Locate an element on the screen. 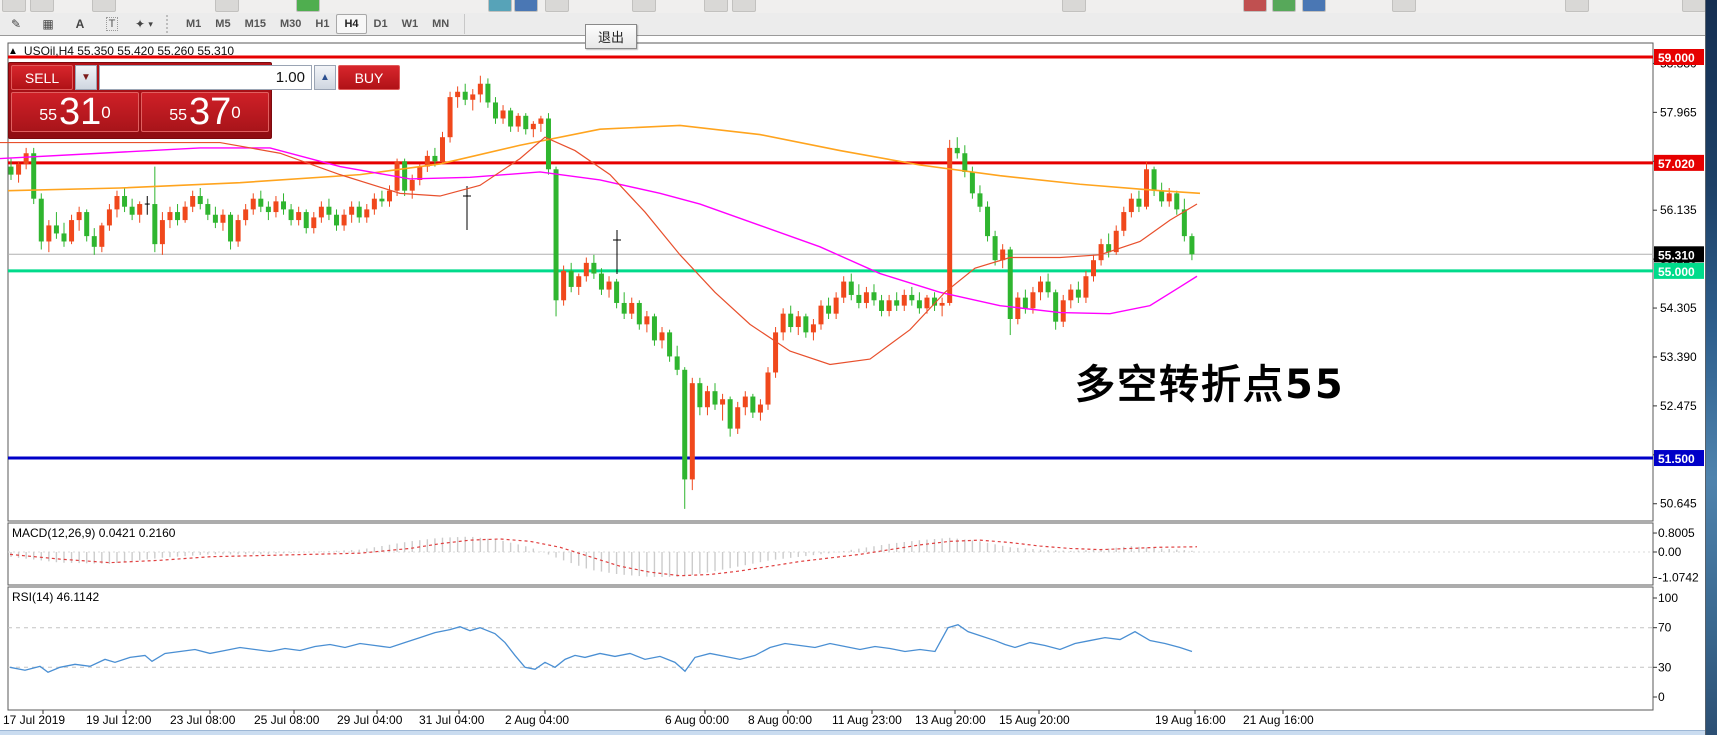 The image size is (1717, 735). toolbar-separator is located at coordinates (169, 24).